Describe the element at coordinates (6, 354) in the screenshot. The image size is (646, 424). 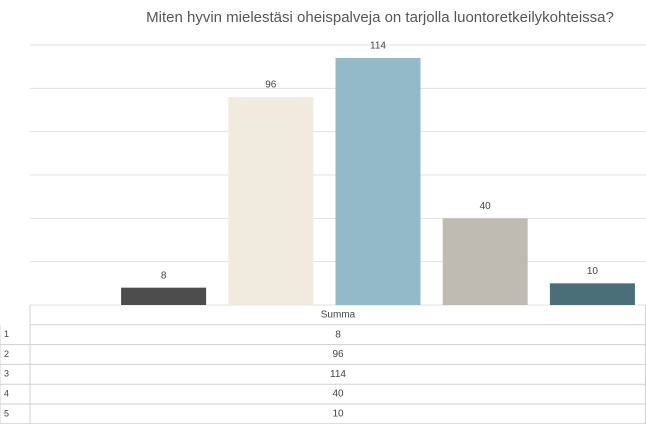
I see `table-row-label: 2` at that location.